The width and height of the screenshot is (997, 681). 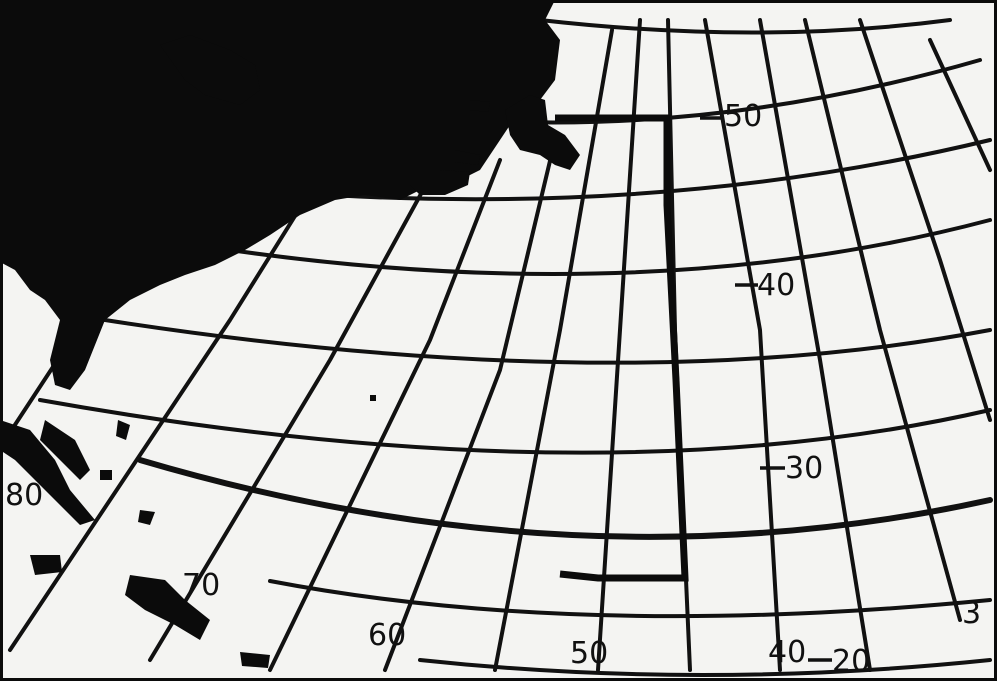 What do you see at coordinates (255, 660) in the screenshot?
I see `puerto-rico` at bounding box center [255, 660].